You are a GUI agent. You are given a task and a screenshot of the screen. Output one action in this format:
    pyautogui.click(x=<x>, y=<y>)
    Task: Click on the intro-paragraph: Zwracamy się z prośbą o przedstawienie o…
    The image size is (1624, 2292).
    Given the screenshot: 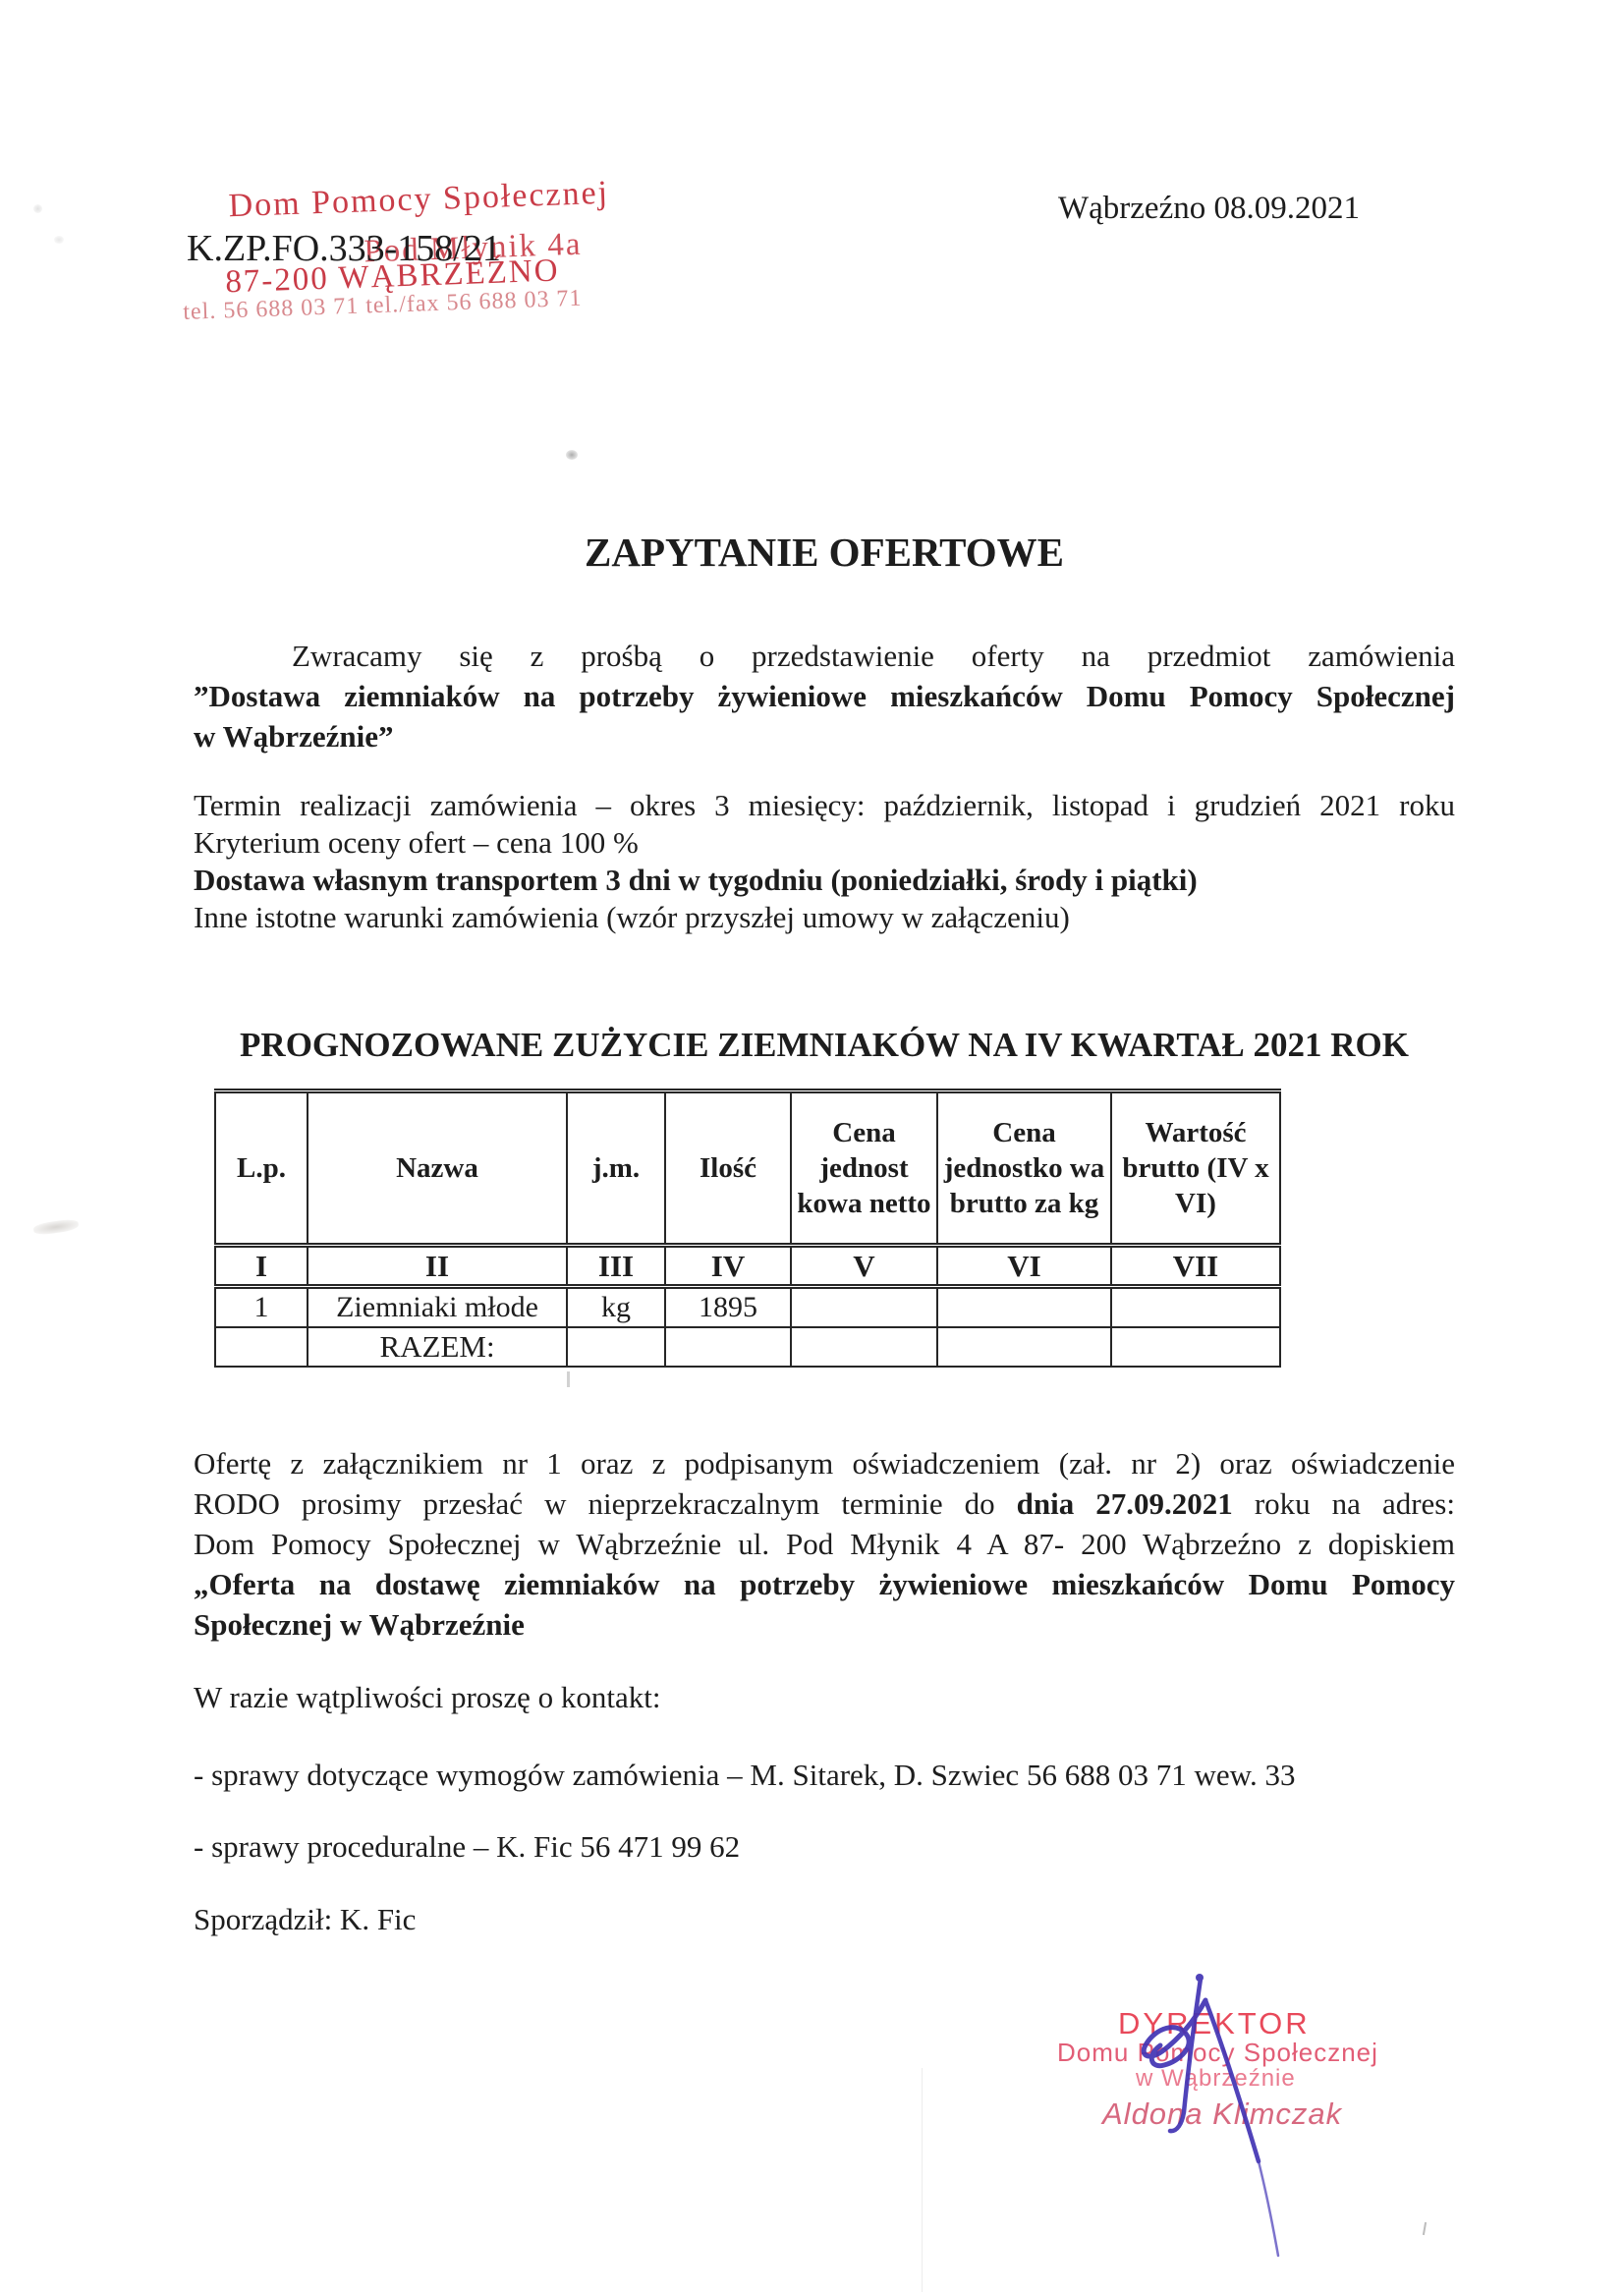 What is the action you would take?
    pyautogui.click(x=824, y=699)
    